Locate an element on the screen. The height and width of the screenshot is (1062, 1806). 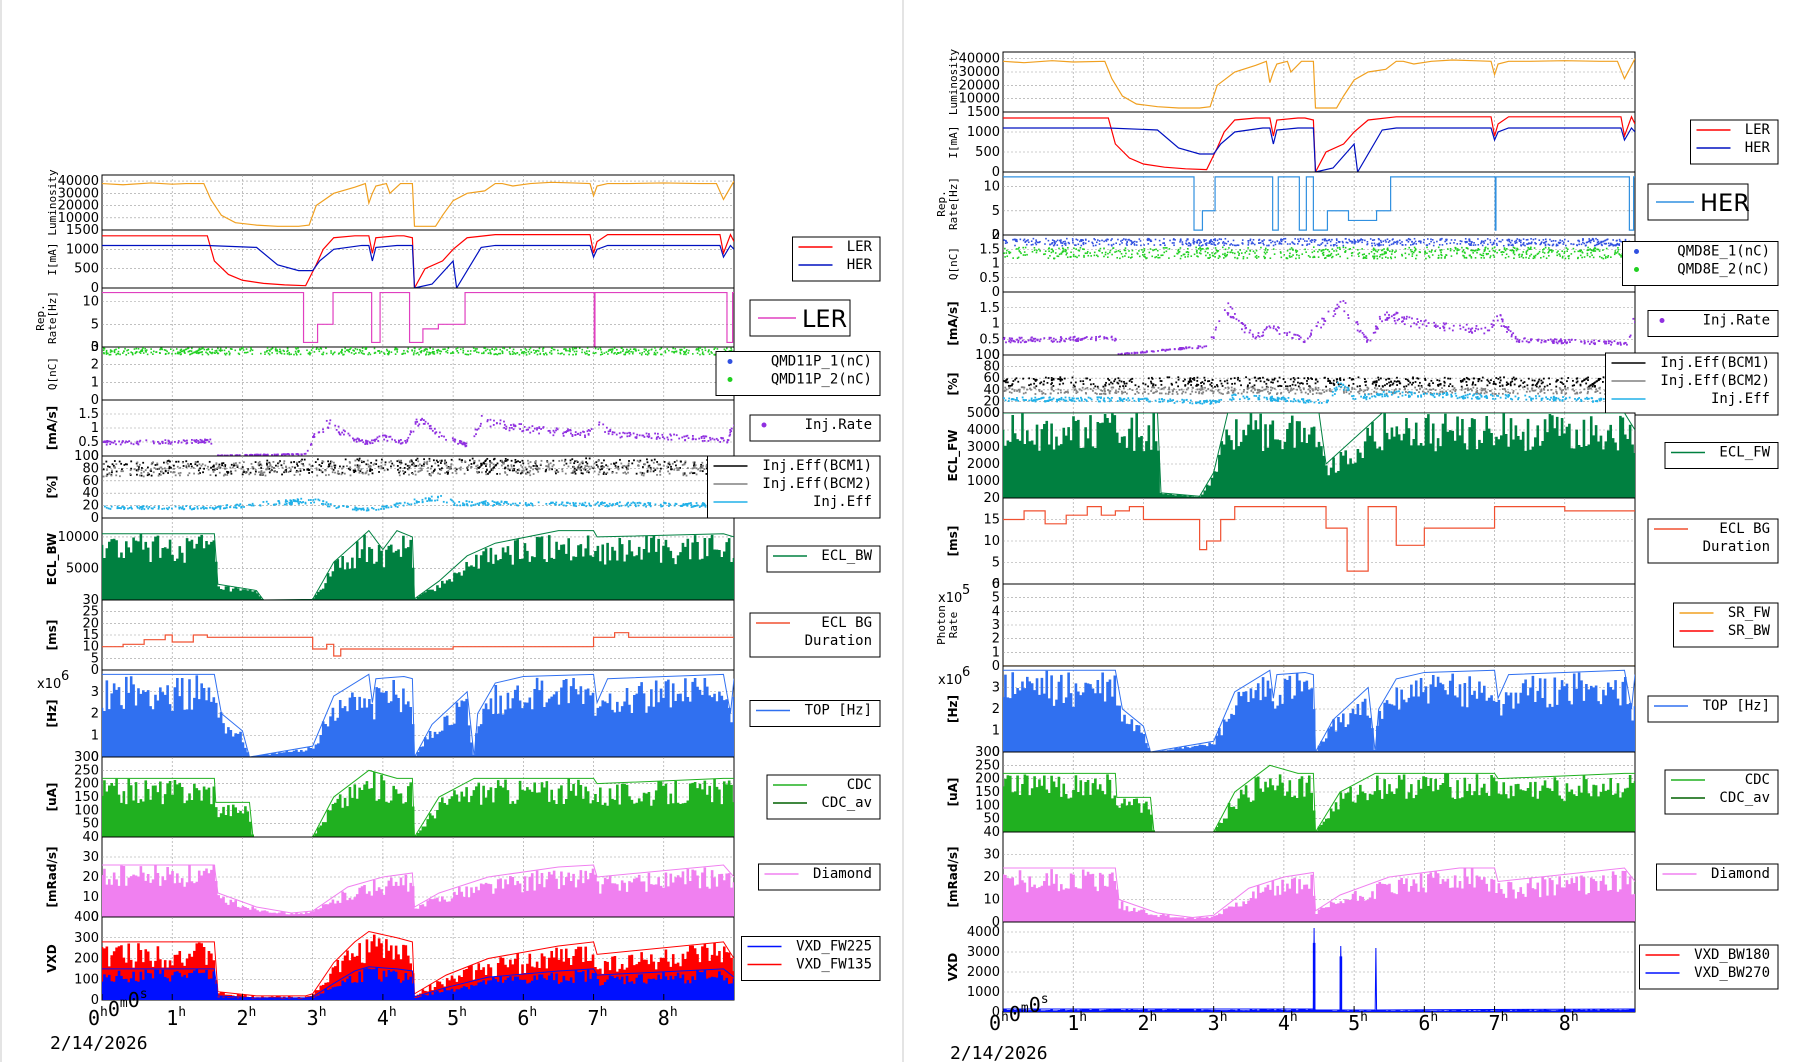
y-tick-label: 0.5 is located at coordinates (88, 442).